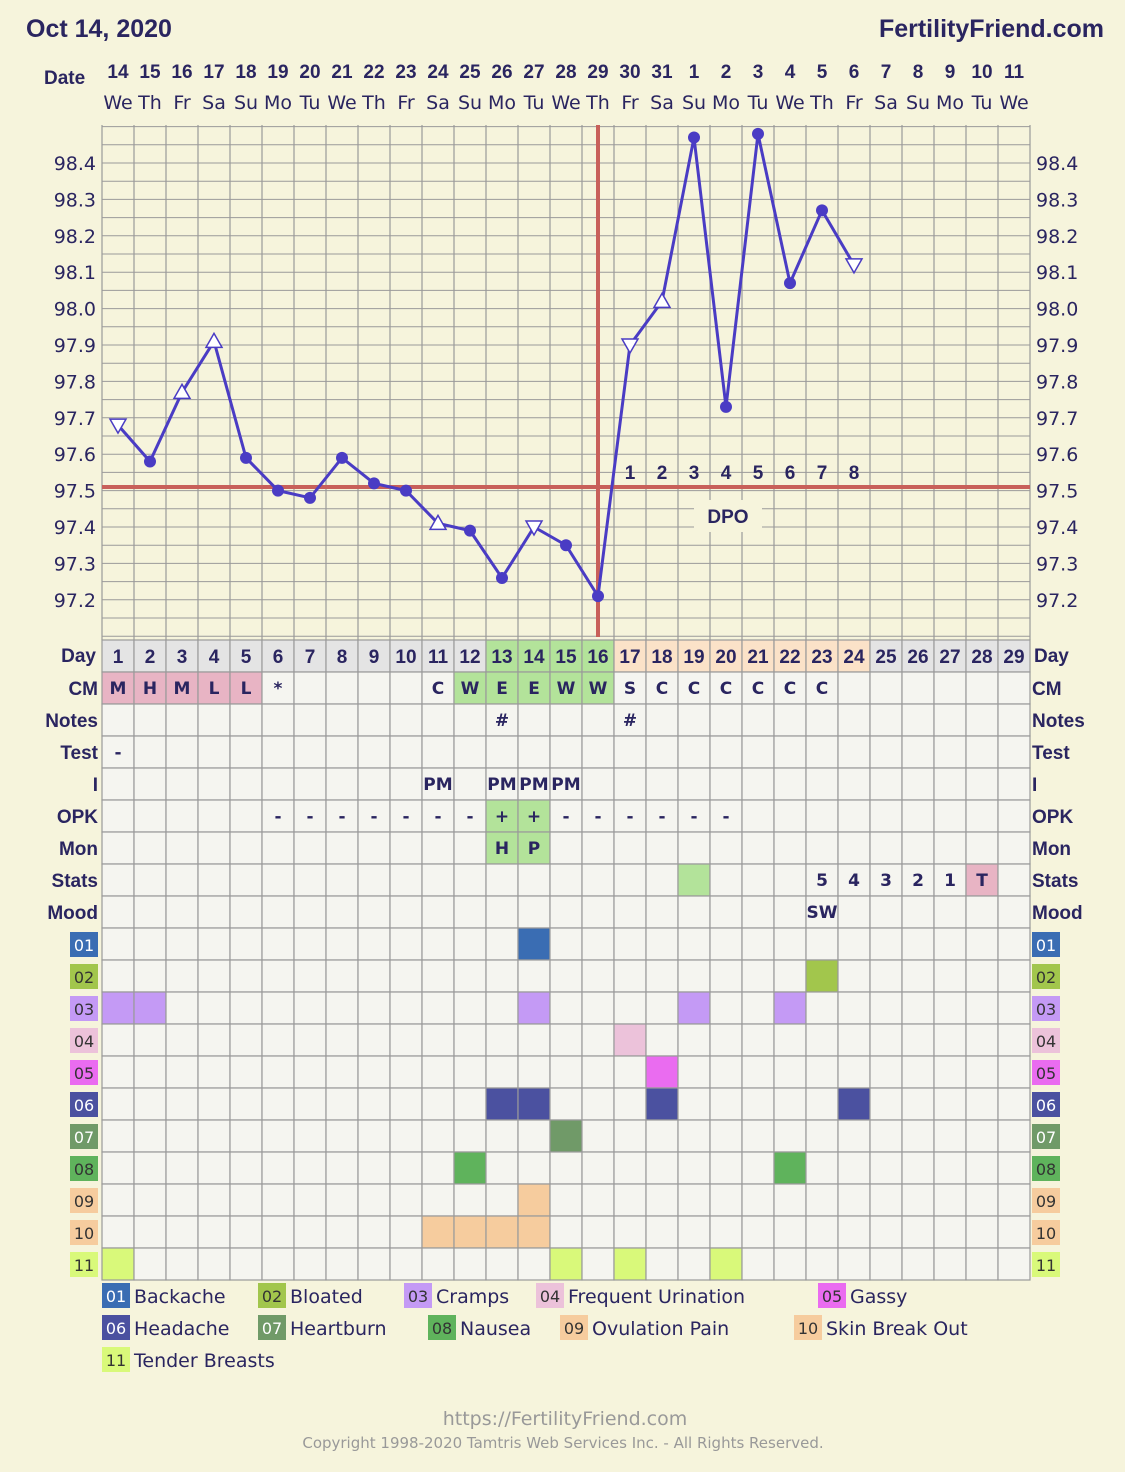  I want to click on dpo-number: 6, so click(790, 473).